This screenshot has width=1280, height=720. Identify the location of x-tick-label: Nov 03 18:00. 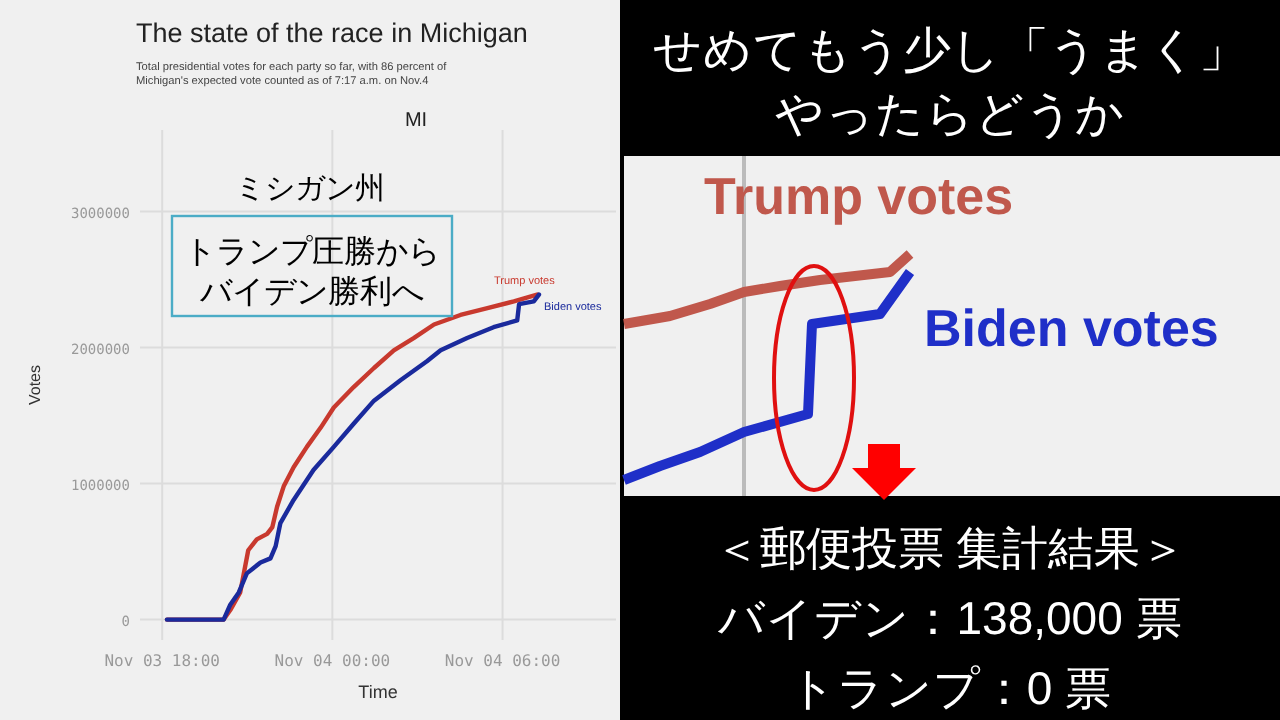
(162, 661).